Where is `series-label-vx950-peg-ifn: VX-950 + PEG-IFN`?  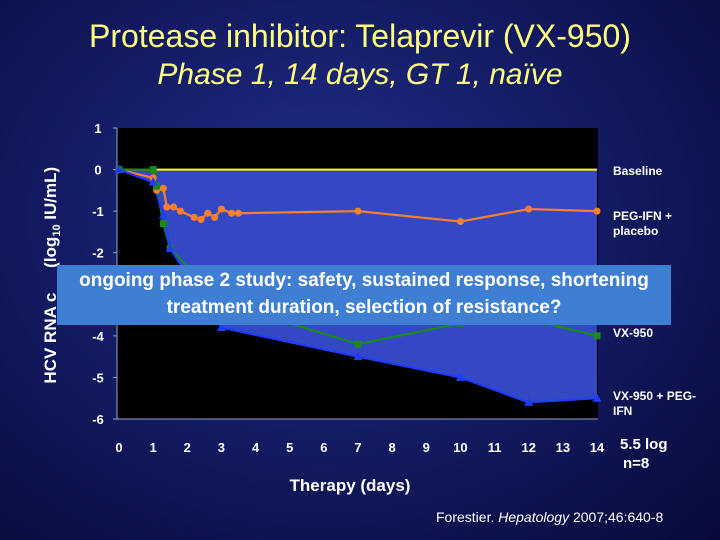 series-label-vx950-peg-ifn: VX-950 + PEG-IFN is located at coordinates (655, 403).